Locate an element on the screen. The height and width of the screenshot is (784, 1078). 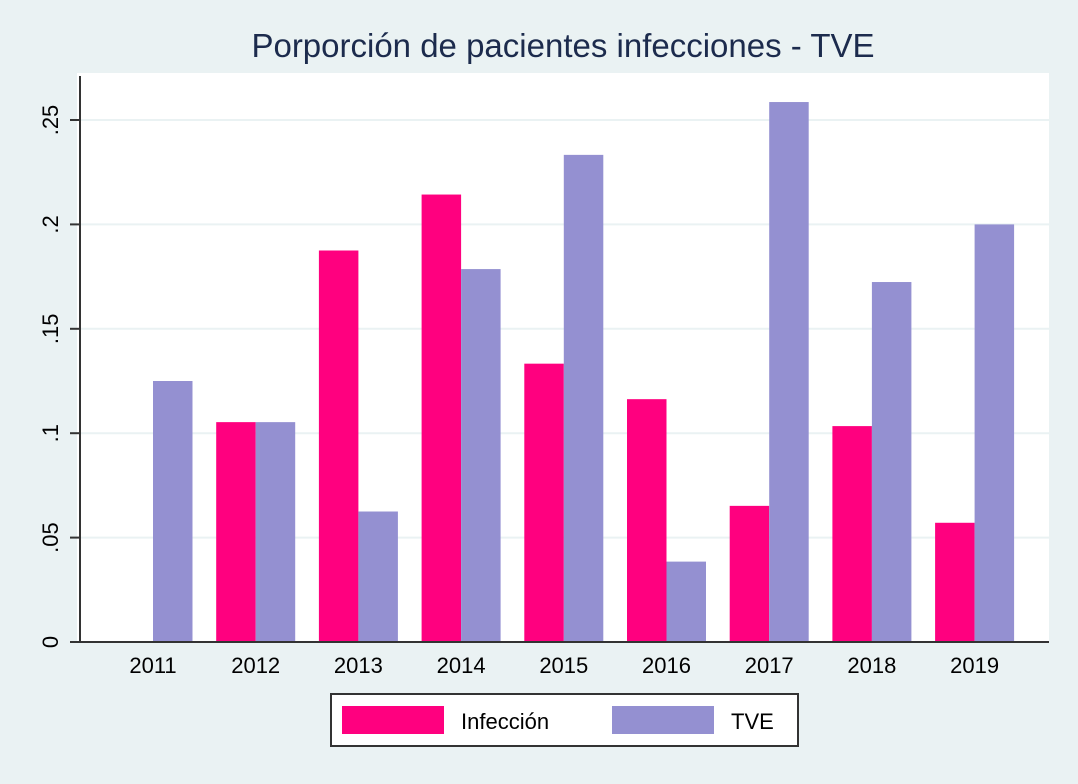
y-axis-ticks: 0 .05 .1 .15 .2 .25 is located at coordinates (59, 376).